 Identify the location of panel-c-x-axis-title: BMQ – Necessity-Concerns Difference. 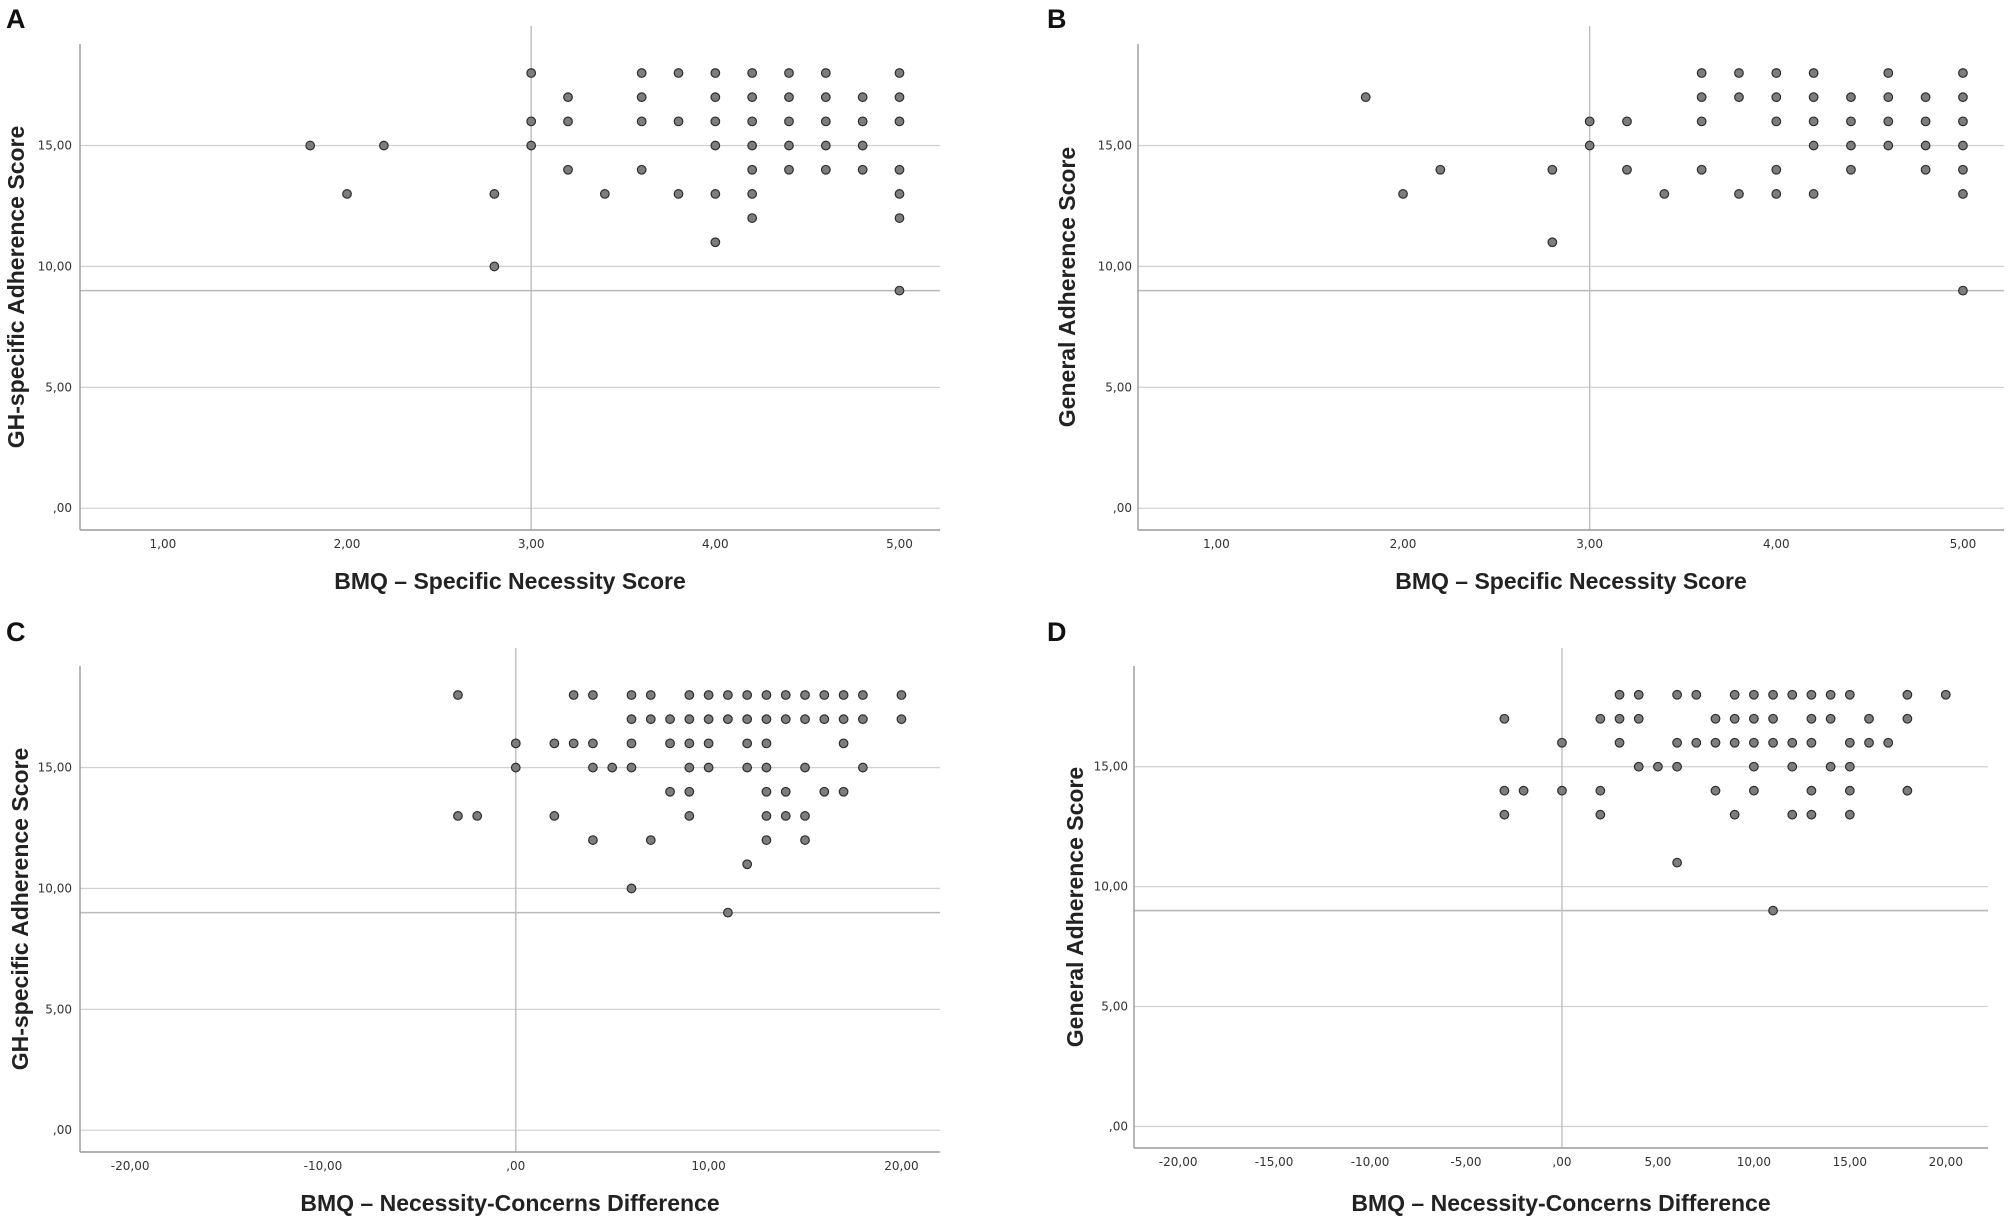
(509, 1203).